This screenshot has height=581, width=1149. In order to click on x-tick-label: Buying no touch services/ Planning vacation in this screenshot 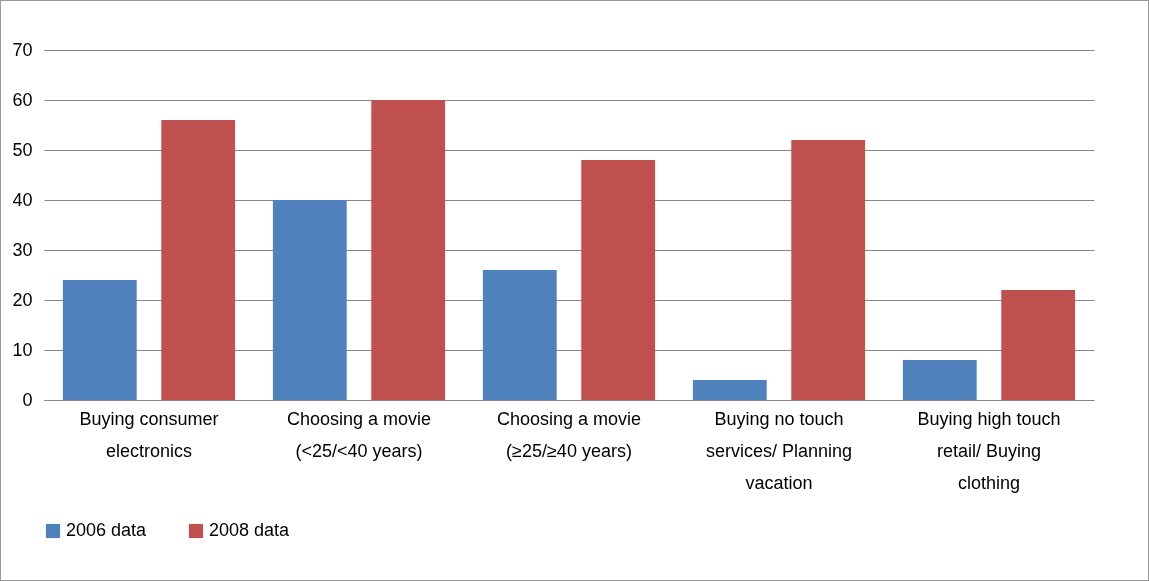, I will do `click(779, 450)`.